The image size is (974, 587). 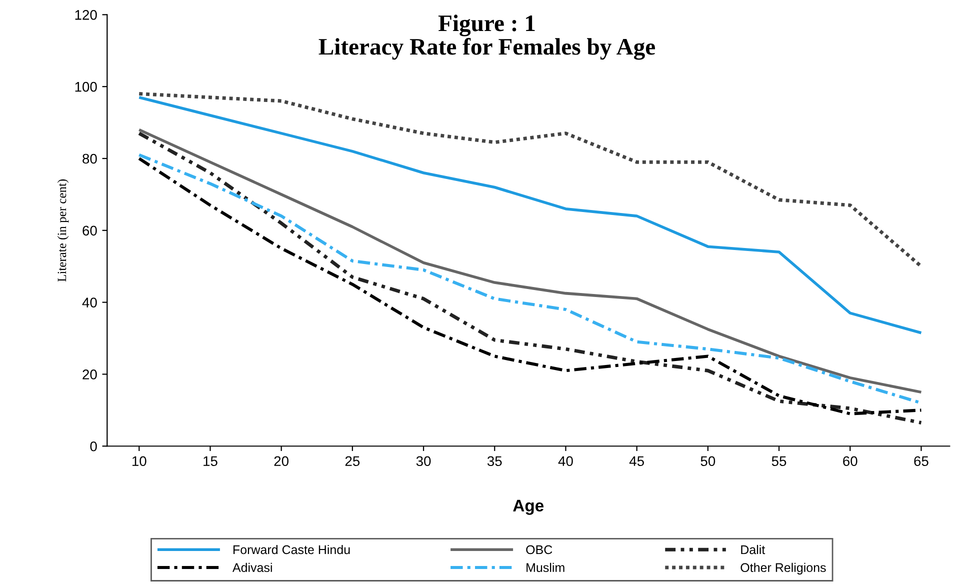 What do you see at coordinates (139, 461) in the screenshot?
I see `x-tick-label: 10` at bounding box center [139, 461].